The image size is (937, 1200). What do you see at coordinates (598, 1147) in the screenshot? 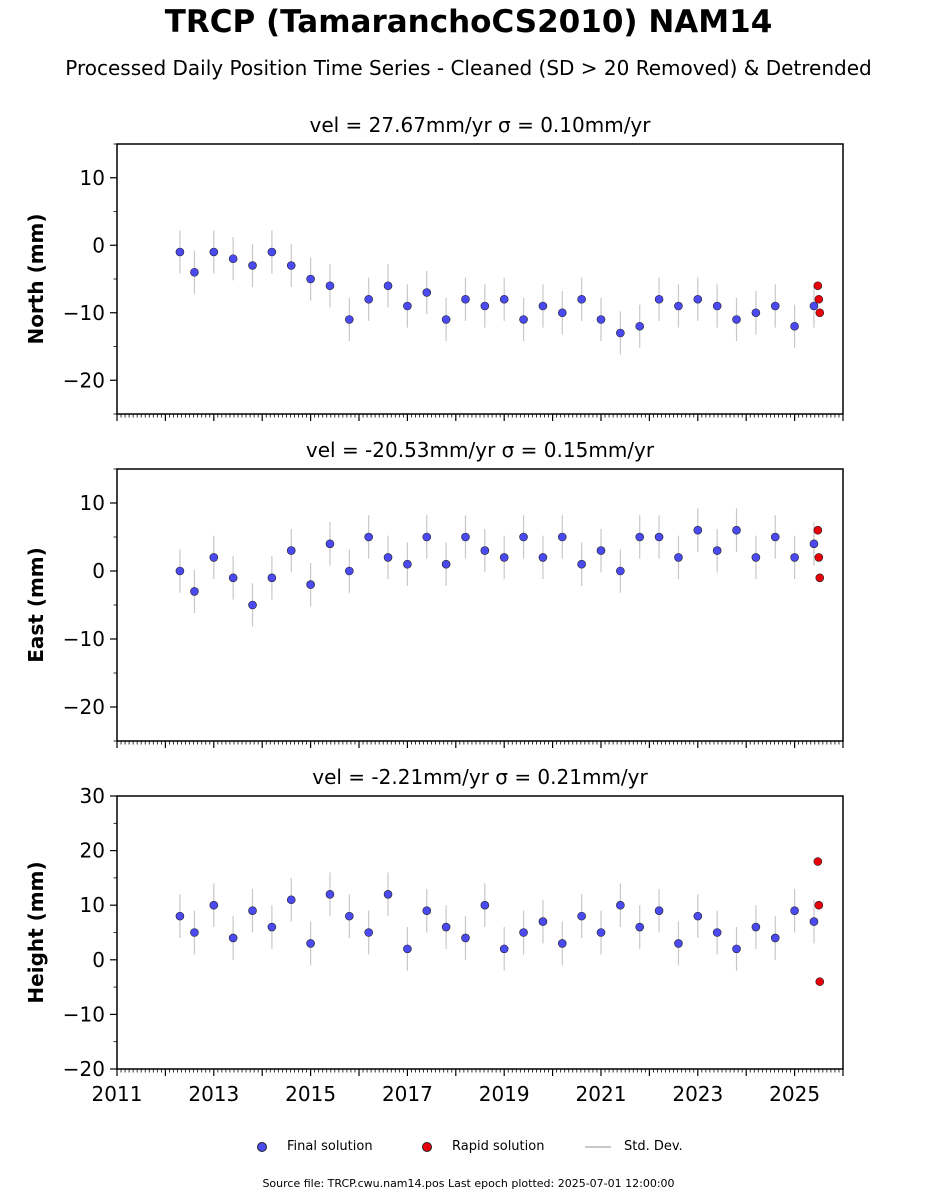
I see `legend-std-line` at bounding box center [598, 1147].